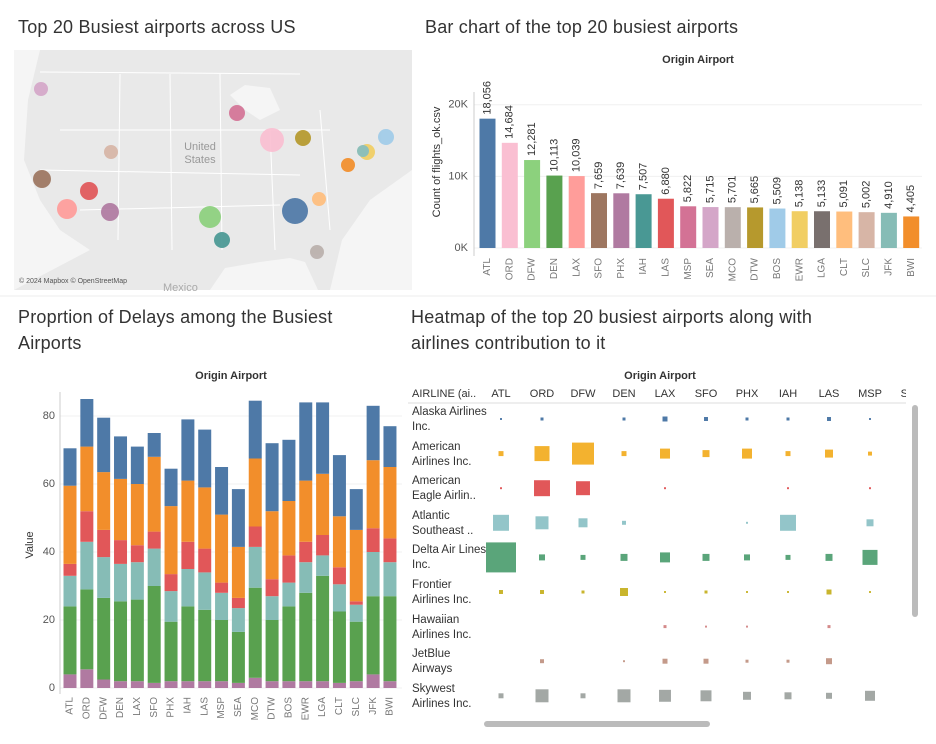 This screenshot has height=744, width=936. What do you see at coordinates (866, 267) in the screenshot?
I see `x-tick-label: SLC` at bounding box center [866, 267].